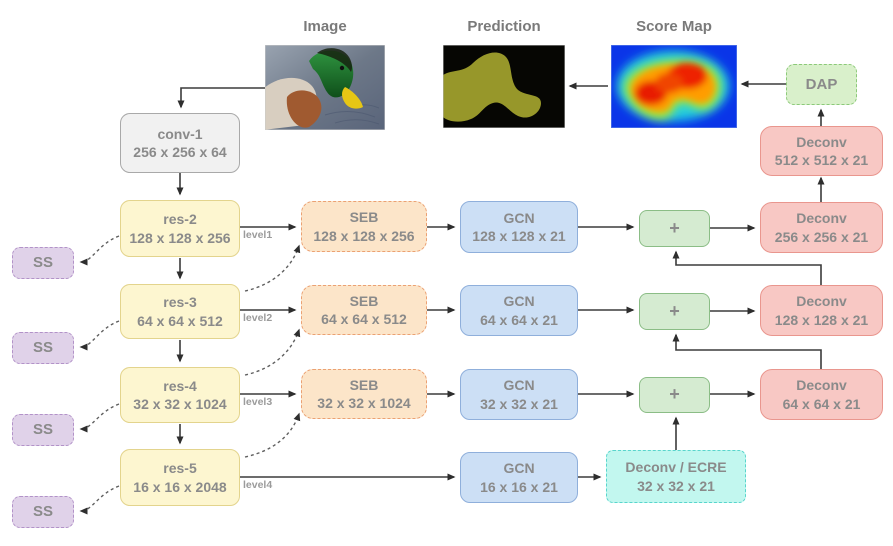  I want to click on conv1-title: conv-1, so click(180, 133).